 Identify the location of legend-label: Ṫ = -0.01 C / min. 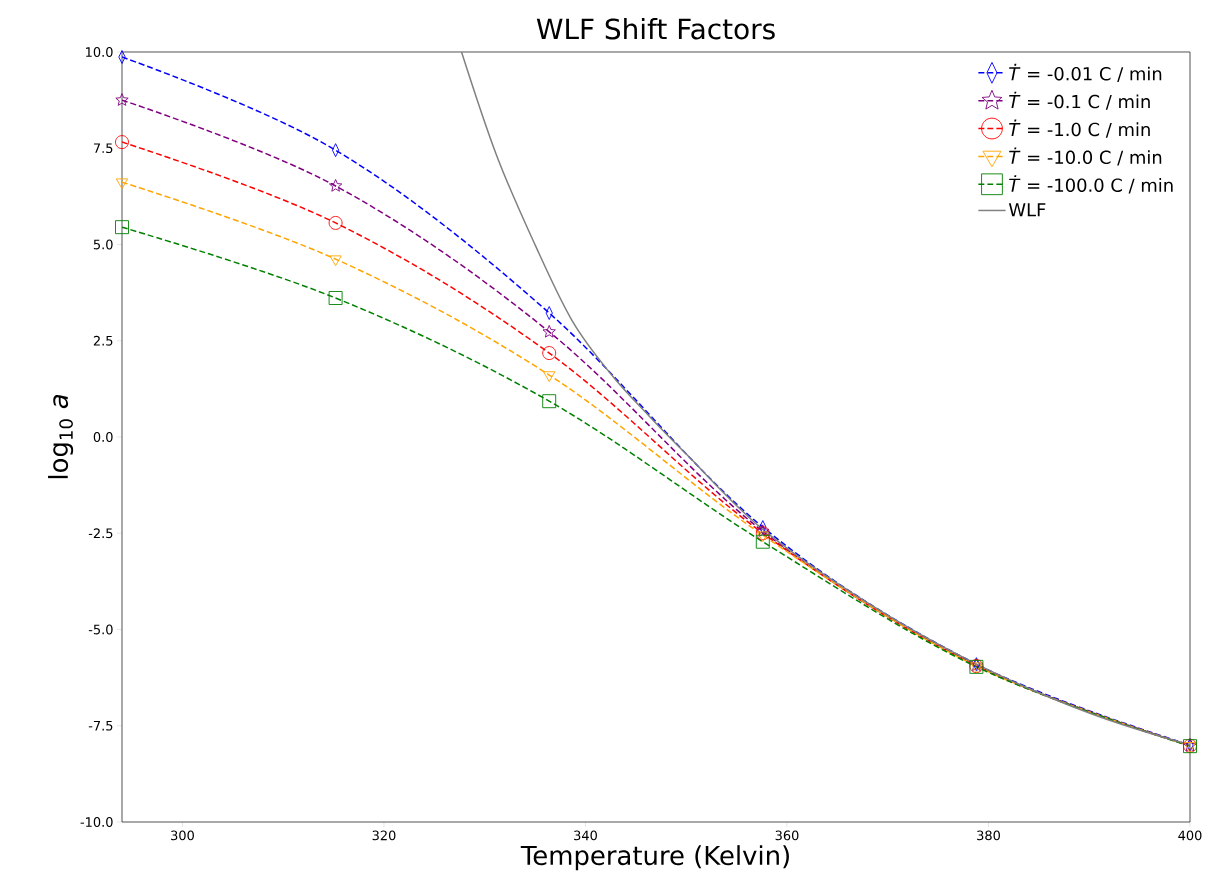
(1085, 72).